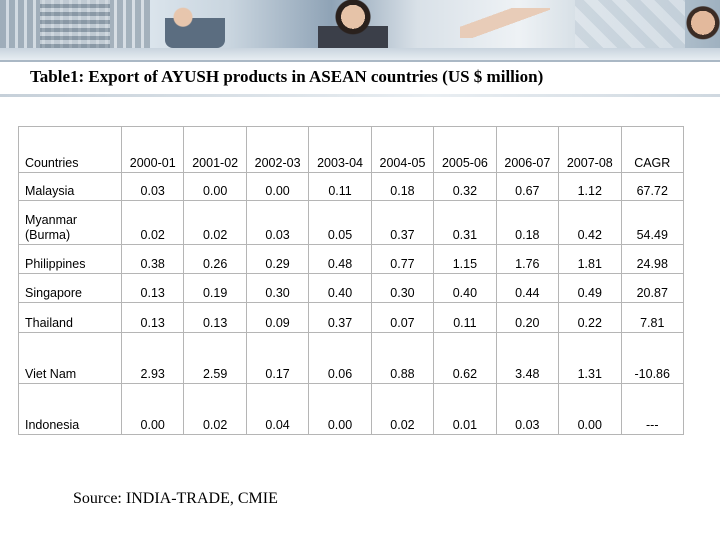 Image resolution: width=720 pixels, height=540 pixels. What do you see at coordinates (353, 24) in the screenshot?
I see `businesswoman-image` at bounding box center [353, 24].